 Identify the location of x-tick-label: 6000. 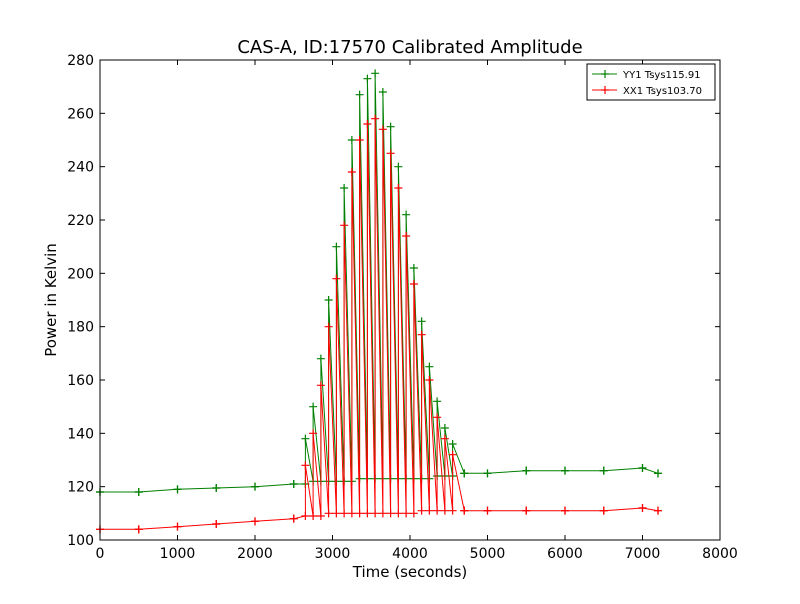
(565, 554).